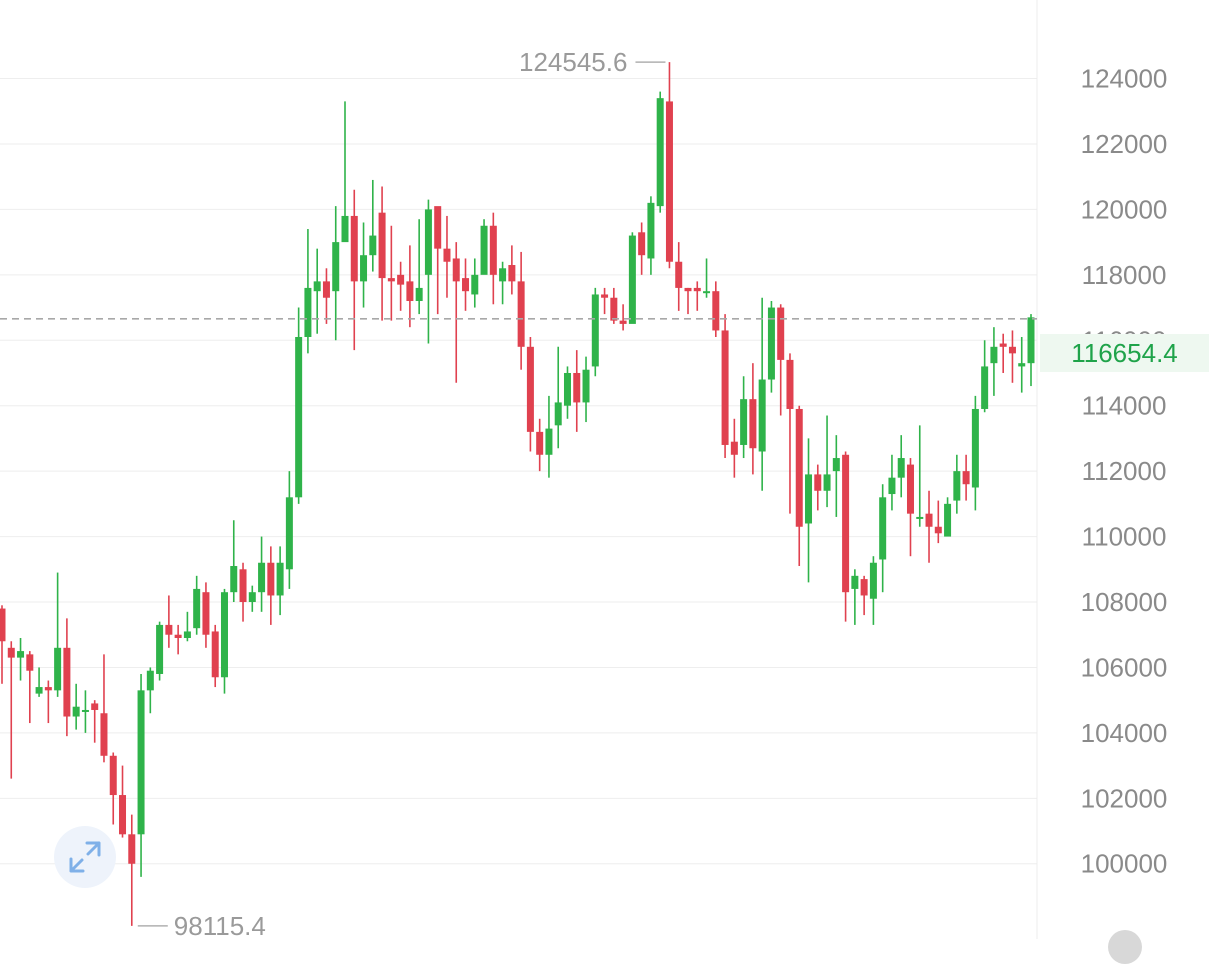  I want to click on scroll-handle, so click(1125, 947).